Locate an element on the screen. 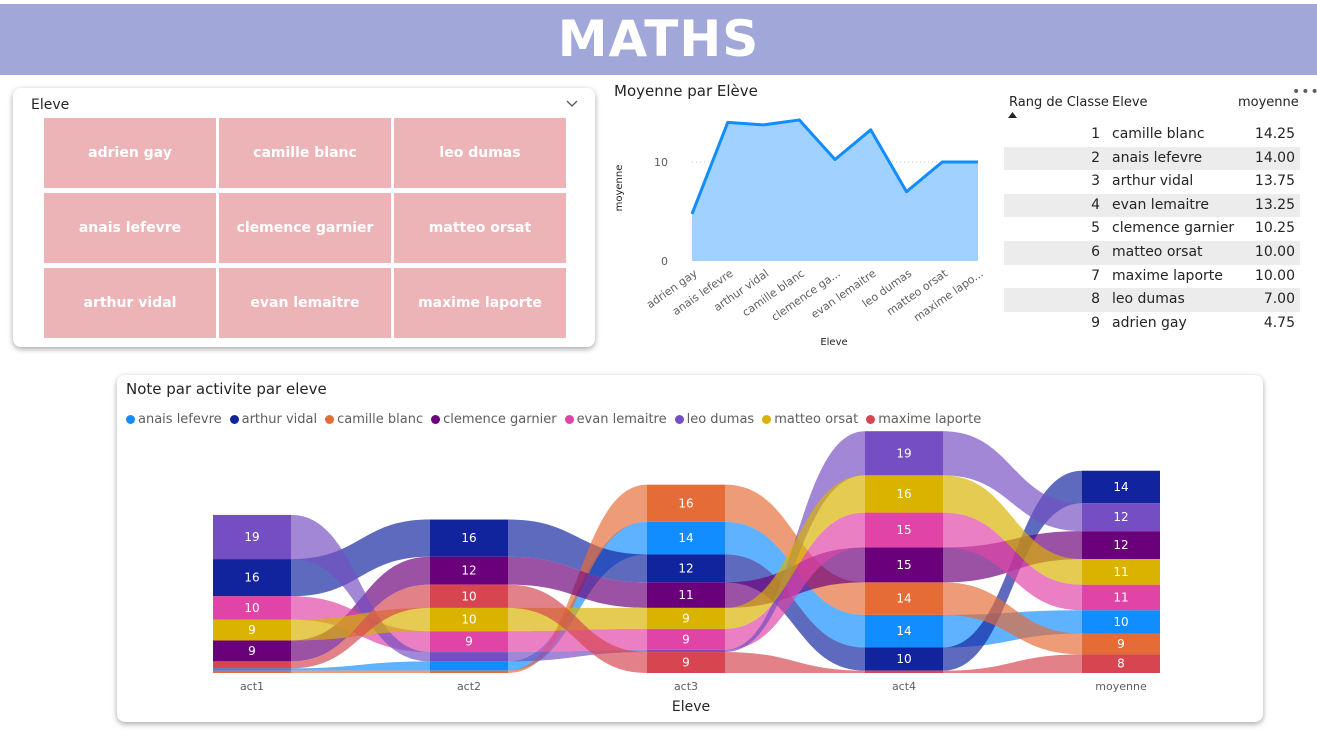 The image size is (1317, 740). more-options-icon: ••• is located at coordinates (1304, 92).